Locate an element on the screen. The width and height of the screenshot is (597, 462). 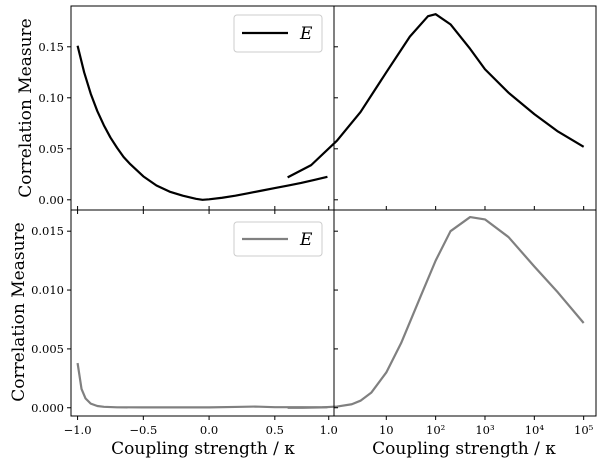
y-tick-label: 0.10 is located at coordinates (51, 98).